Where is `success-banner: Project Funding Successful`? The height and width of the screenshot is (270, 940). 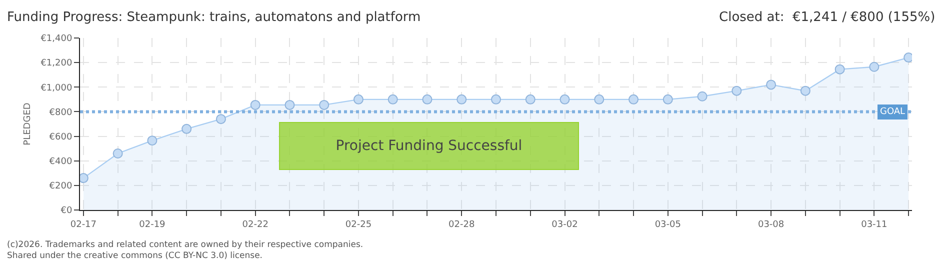
success-banner: Project Funding Successful is located at coordinates (429, 146).